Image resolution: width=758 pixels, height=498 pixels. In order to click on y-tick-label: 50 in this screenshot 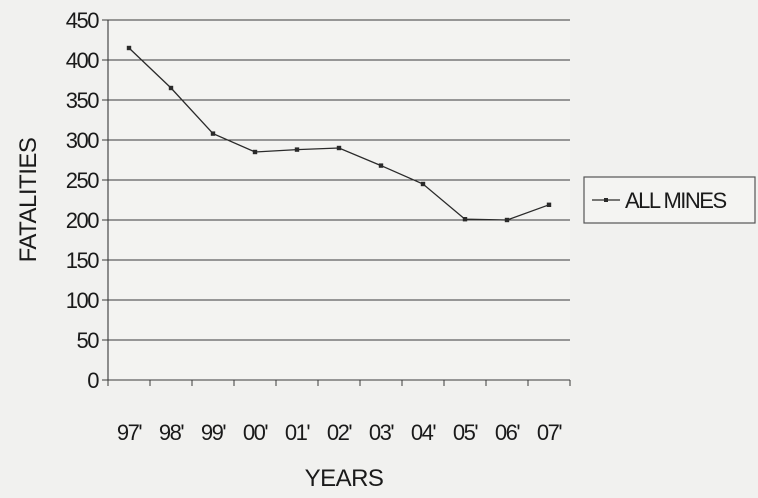, I will do `click(88, 340)`.